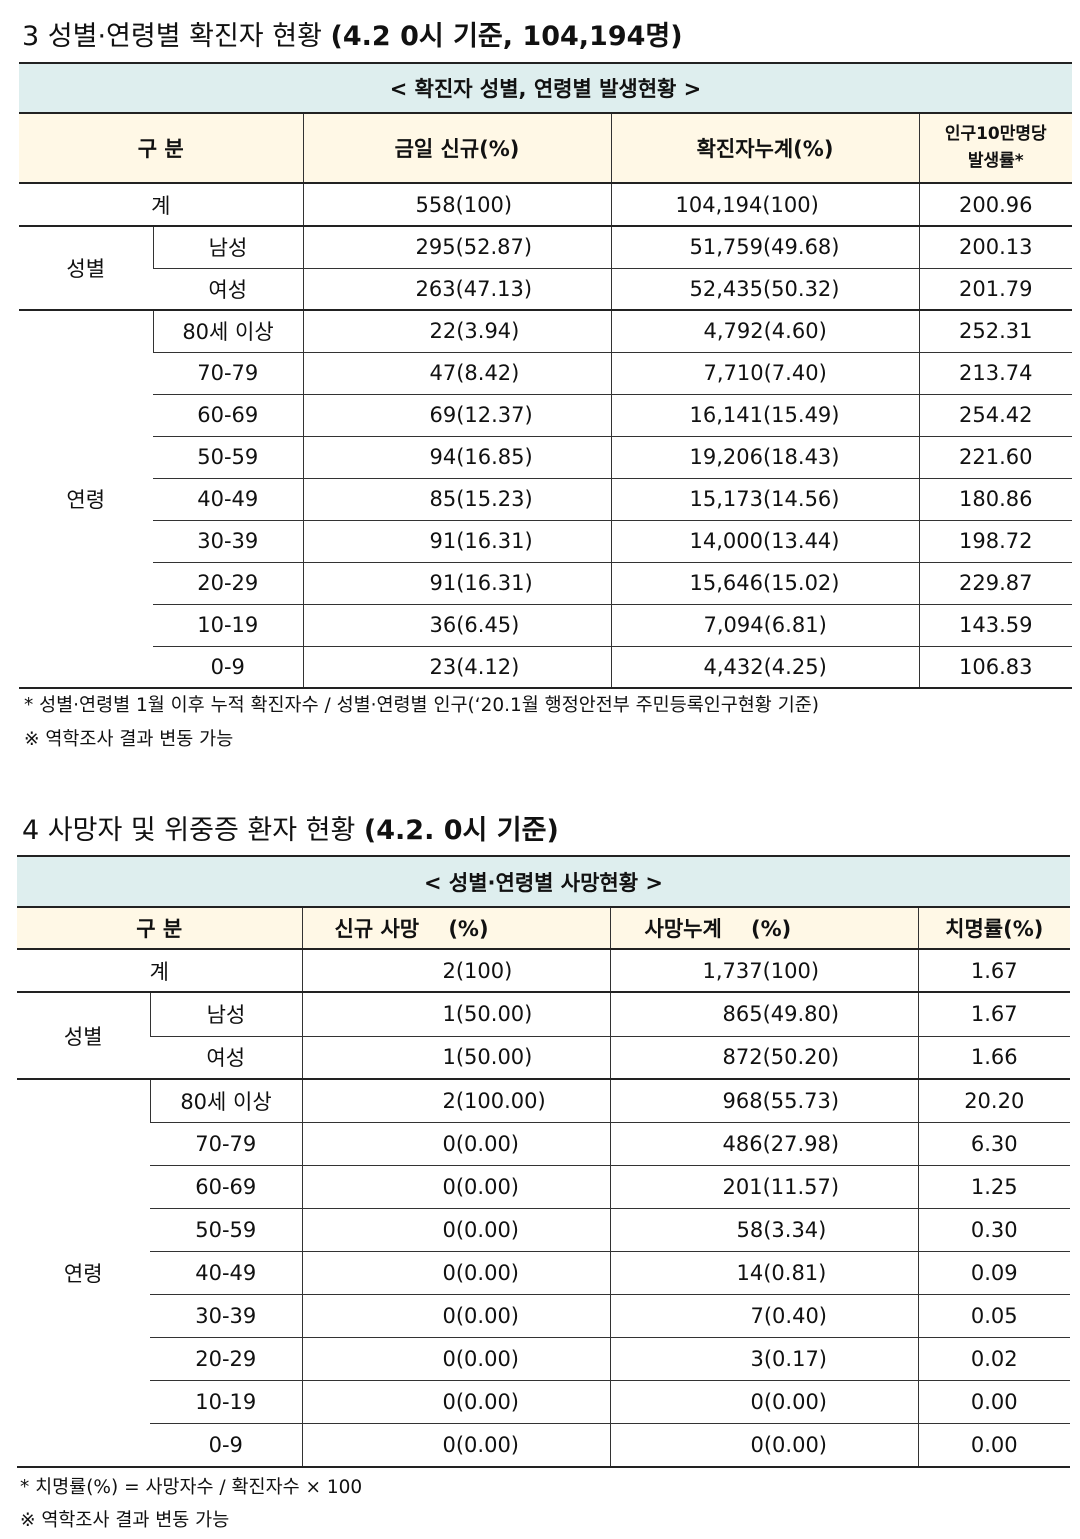  What do you see at coordinates (993, 1101) in the screenshot?
I see `age-rate: 20.20` at bounding box center [993, 1101].